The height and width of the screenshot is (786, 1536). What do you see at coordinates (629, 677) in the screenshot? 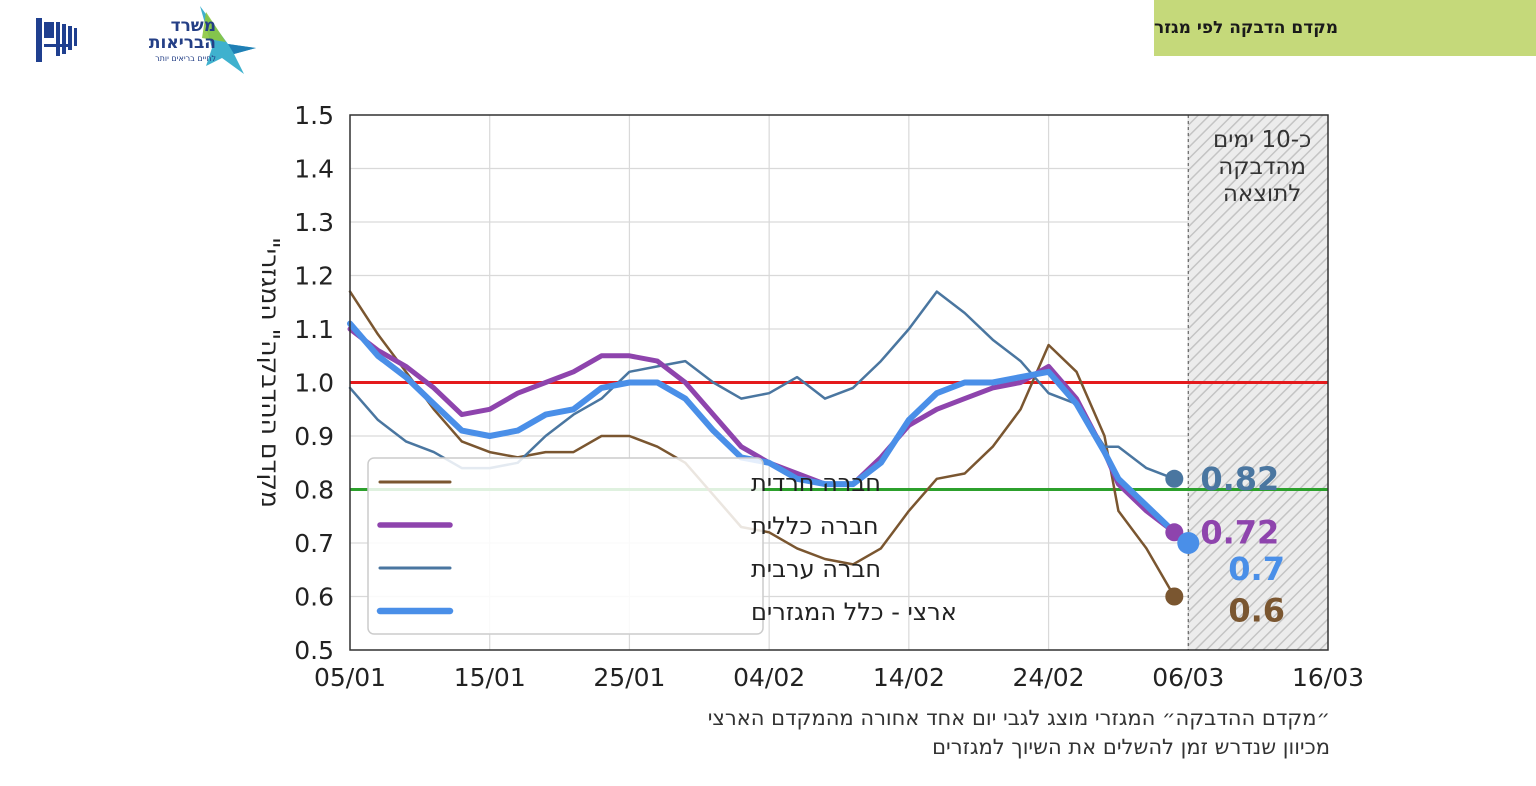
I see `x-tick-label: 25/01` at bounding box center [629, 677].